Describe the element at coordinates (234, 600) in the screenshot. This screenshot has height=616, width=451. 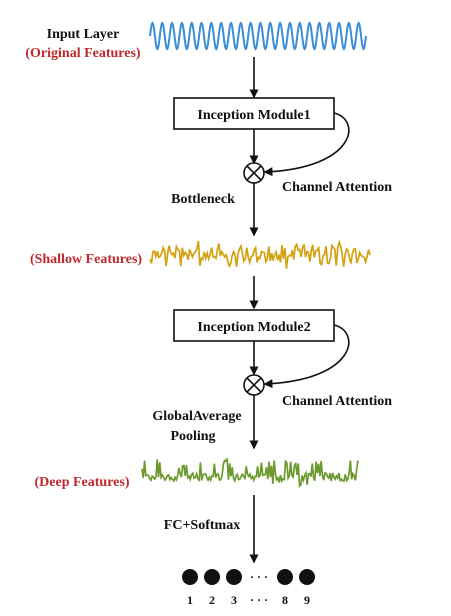
I see `output-node-3-label: 3` at that location.